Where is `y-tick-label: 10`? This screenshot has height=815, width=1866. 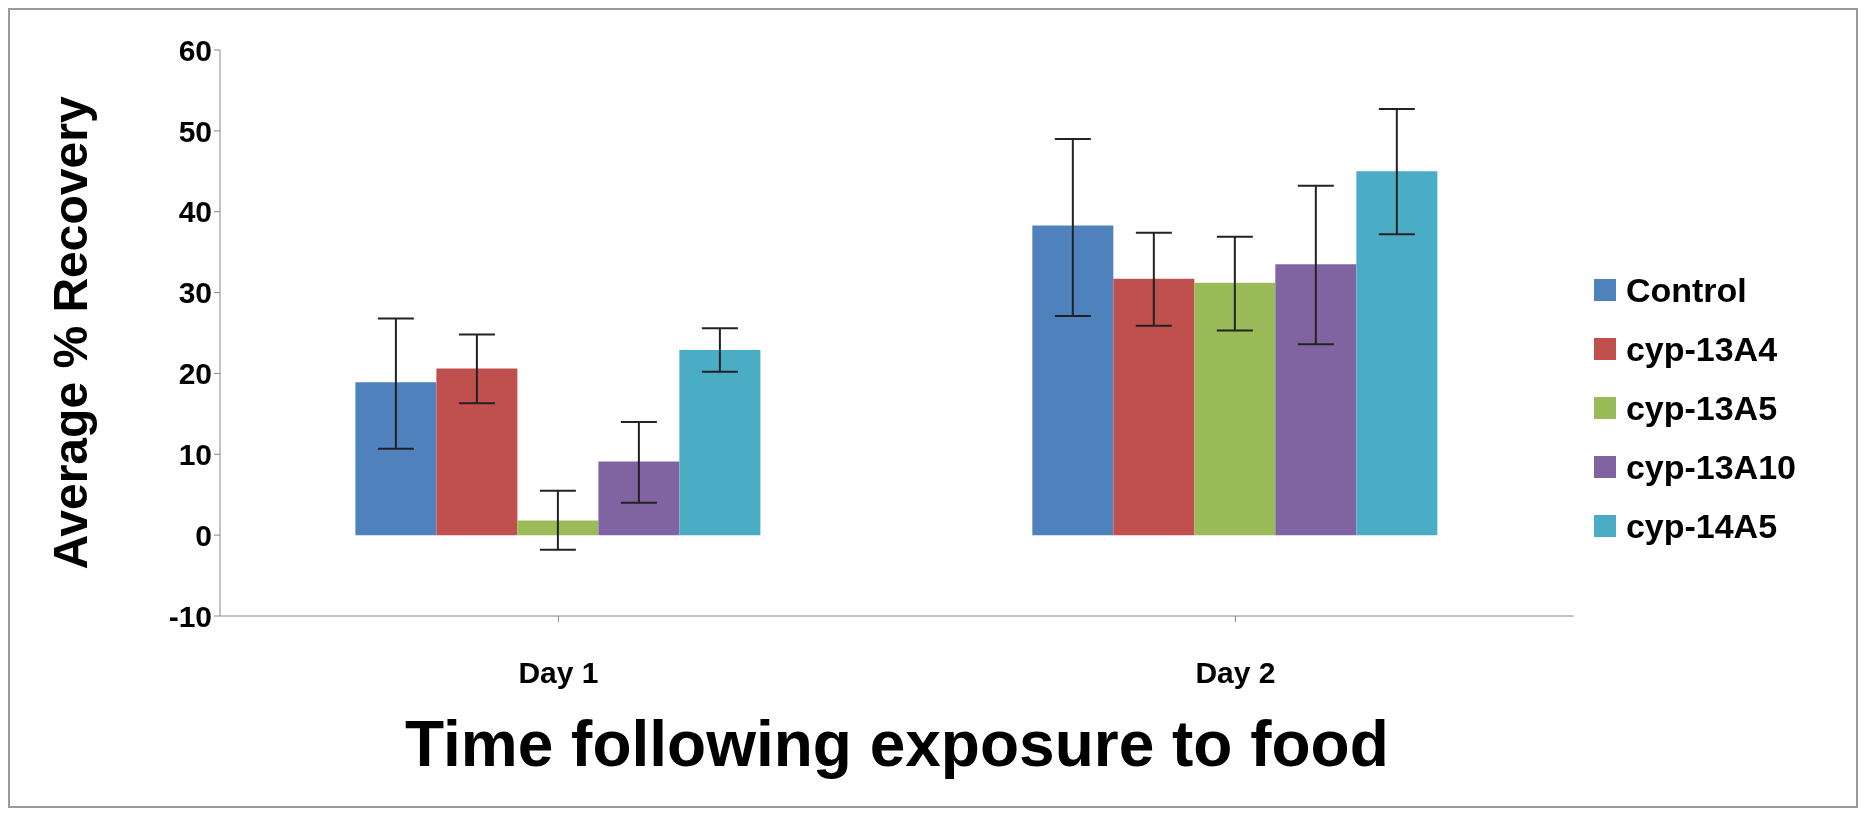
y-tick-label: 10 is located at coordinates (195, 454).